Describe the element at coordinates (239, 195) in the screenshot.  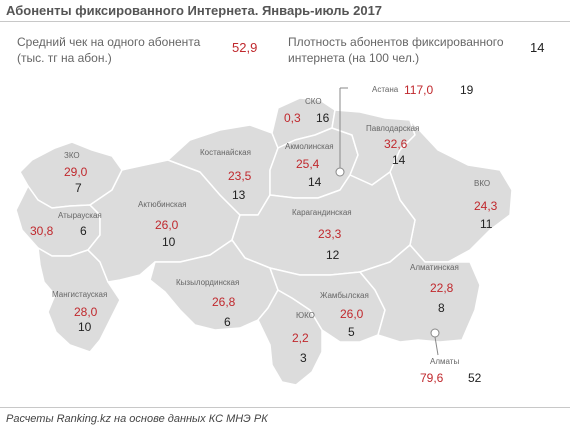
I see `region-density-kostanay: 13` at that location.